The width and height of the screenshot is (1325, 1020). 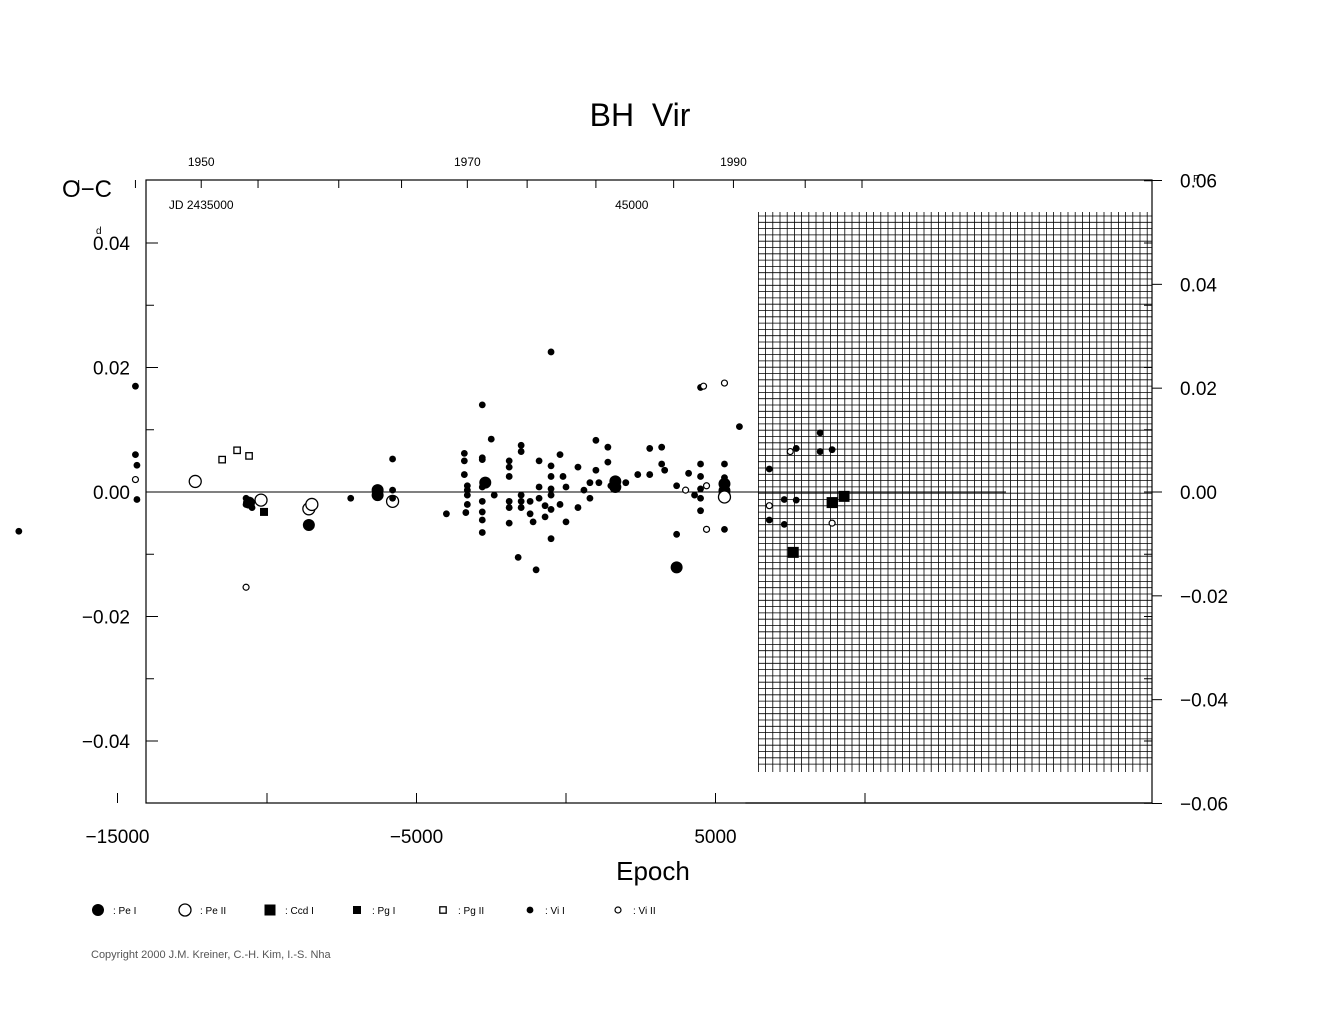 I want to click on y-right-tick-label: −0.04, so click(x=1204, y=701).